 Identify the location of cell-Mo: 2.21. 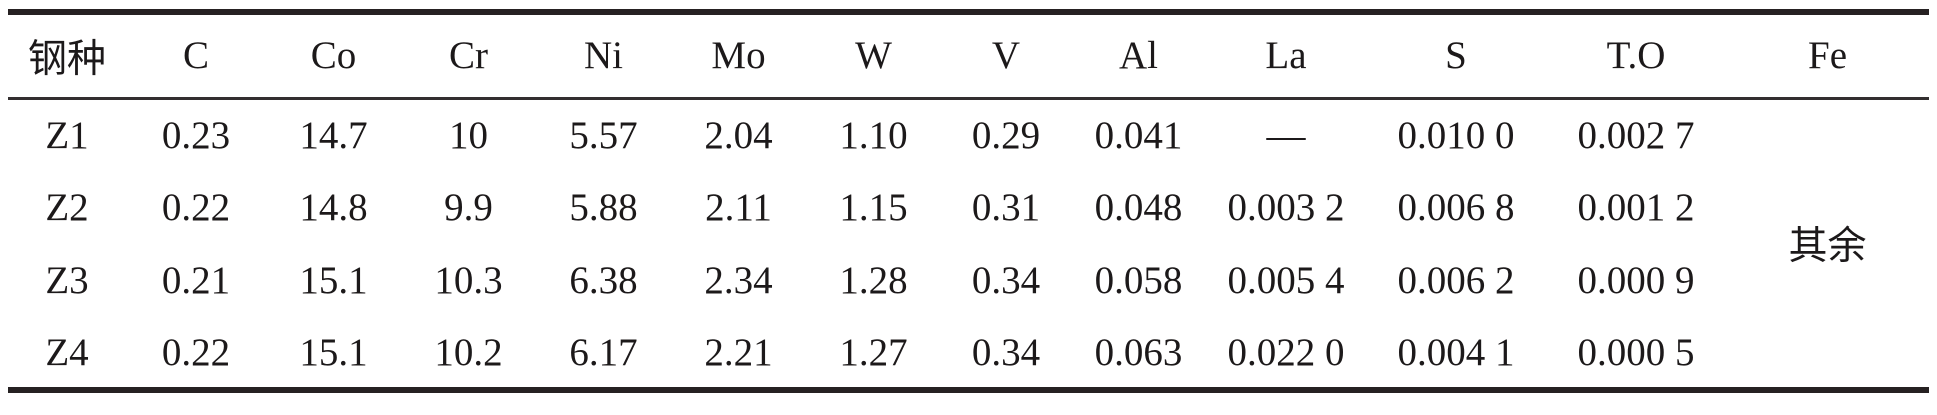
(738, 352).